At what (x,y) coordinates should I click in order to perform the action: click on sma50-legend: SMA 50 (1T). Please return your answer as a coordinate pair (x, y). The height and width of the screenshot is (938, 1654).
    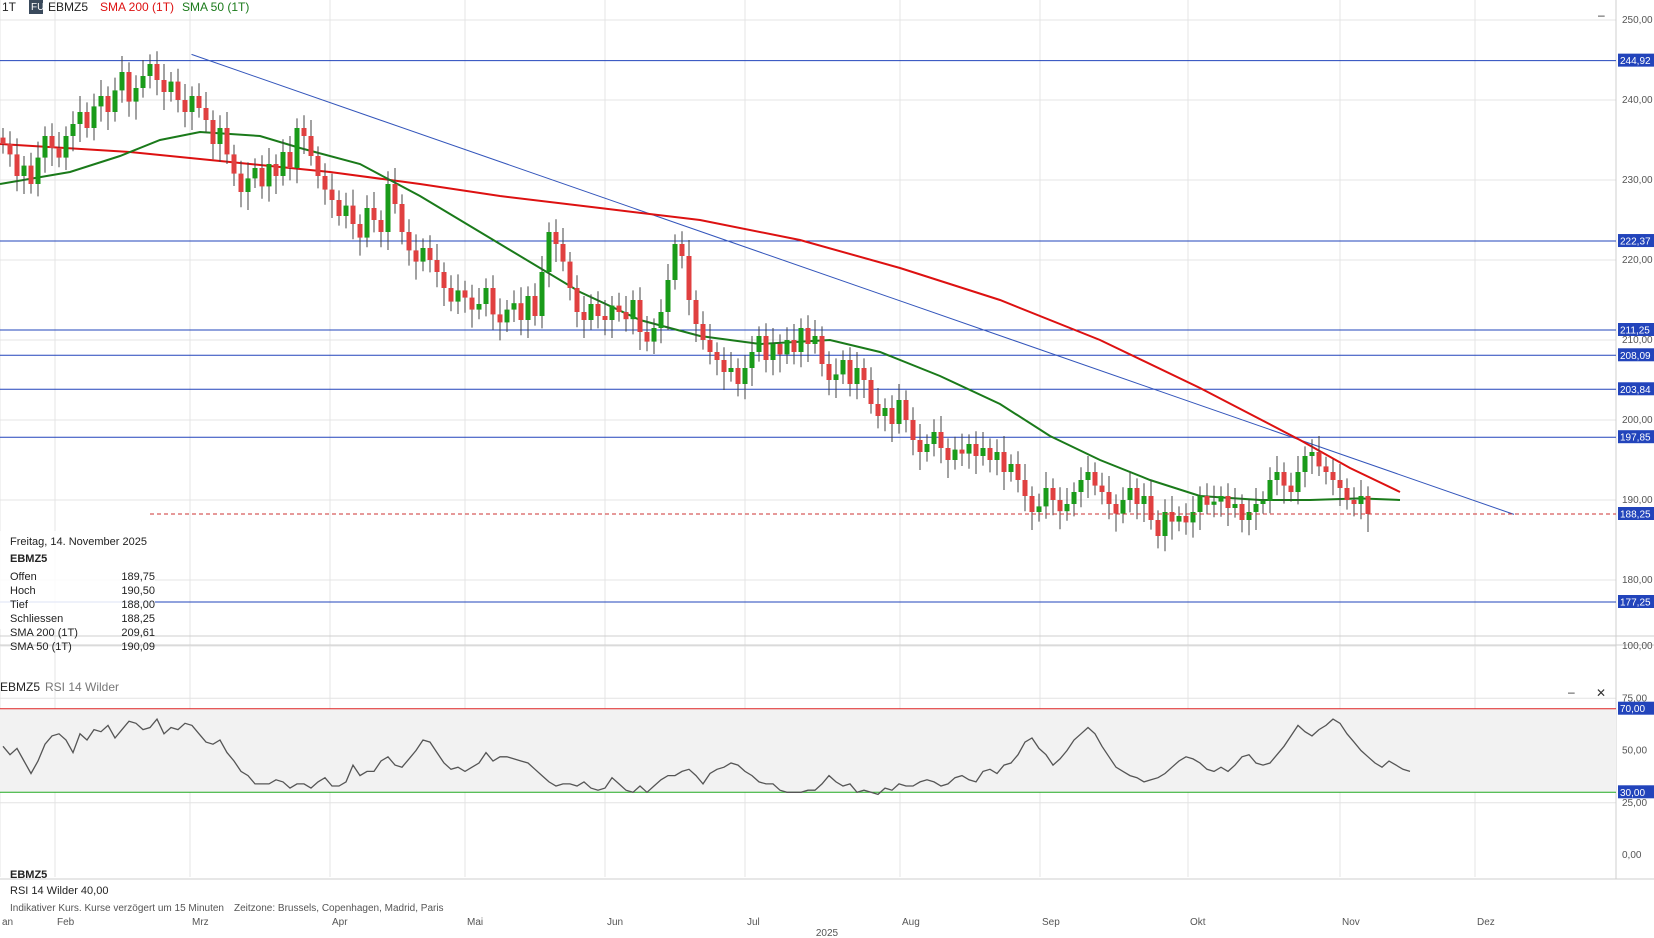
    Looking at the image, I should click on (215, 7).